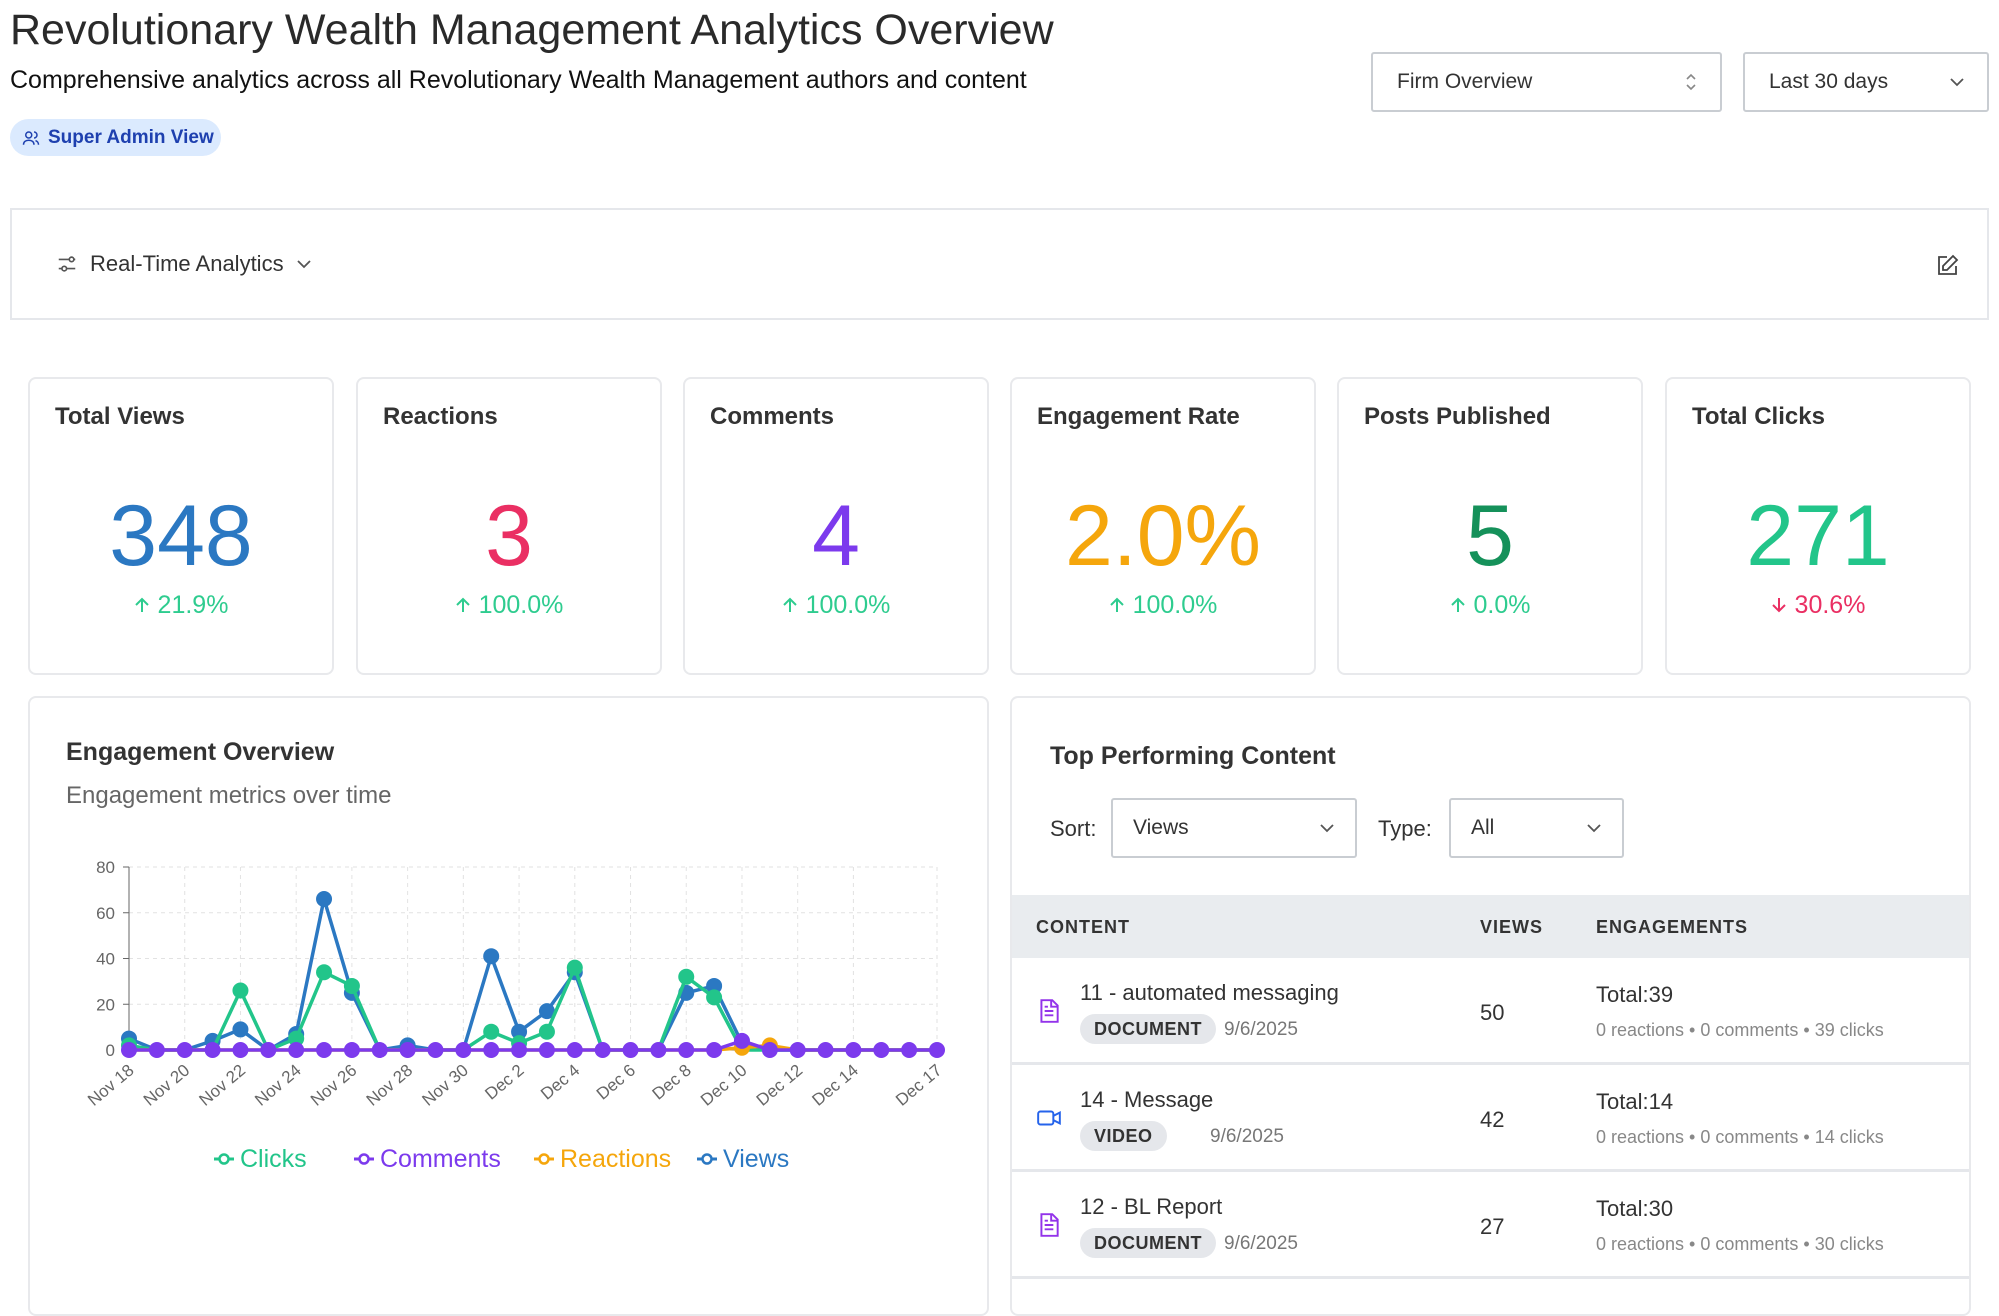 The image size is (1999, 1316). Describe the element at coordinates (131, 137) in the screenshot. I see `badge-label: Super Admin View` at that location.